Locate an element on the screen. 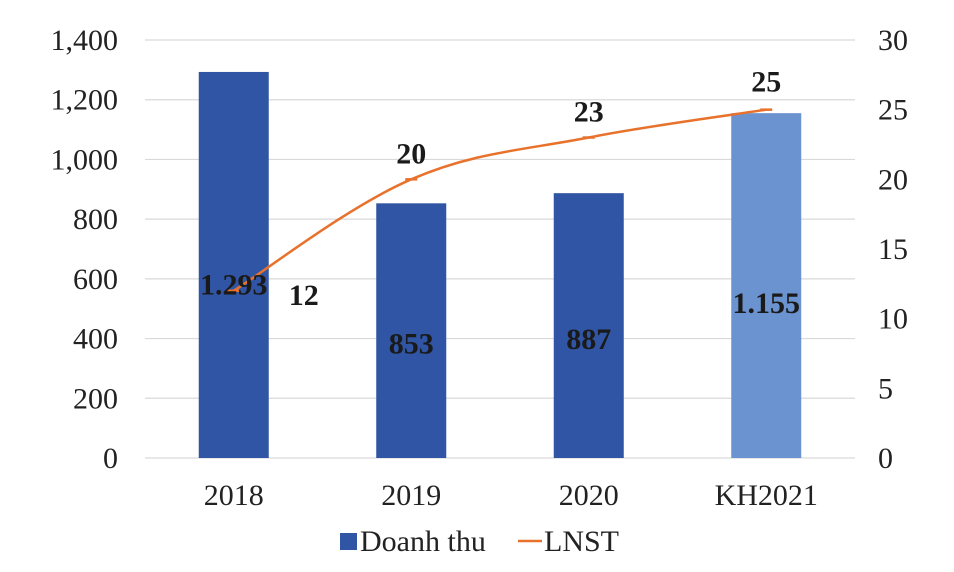 The width and height of the screenshot is (954, 572). line-value-label: 23 is located at coordinates (589, 112).